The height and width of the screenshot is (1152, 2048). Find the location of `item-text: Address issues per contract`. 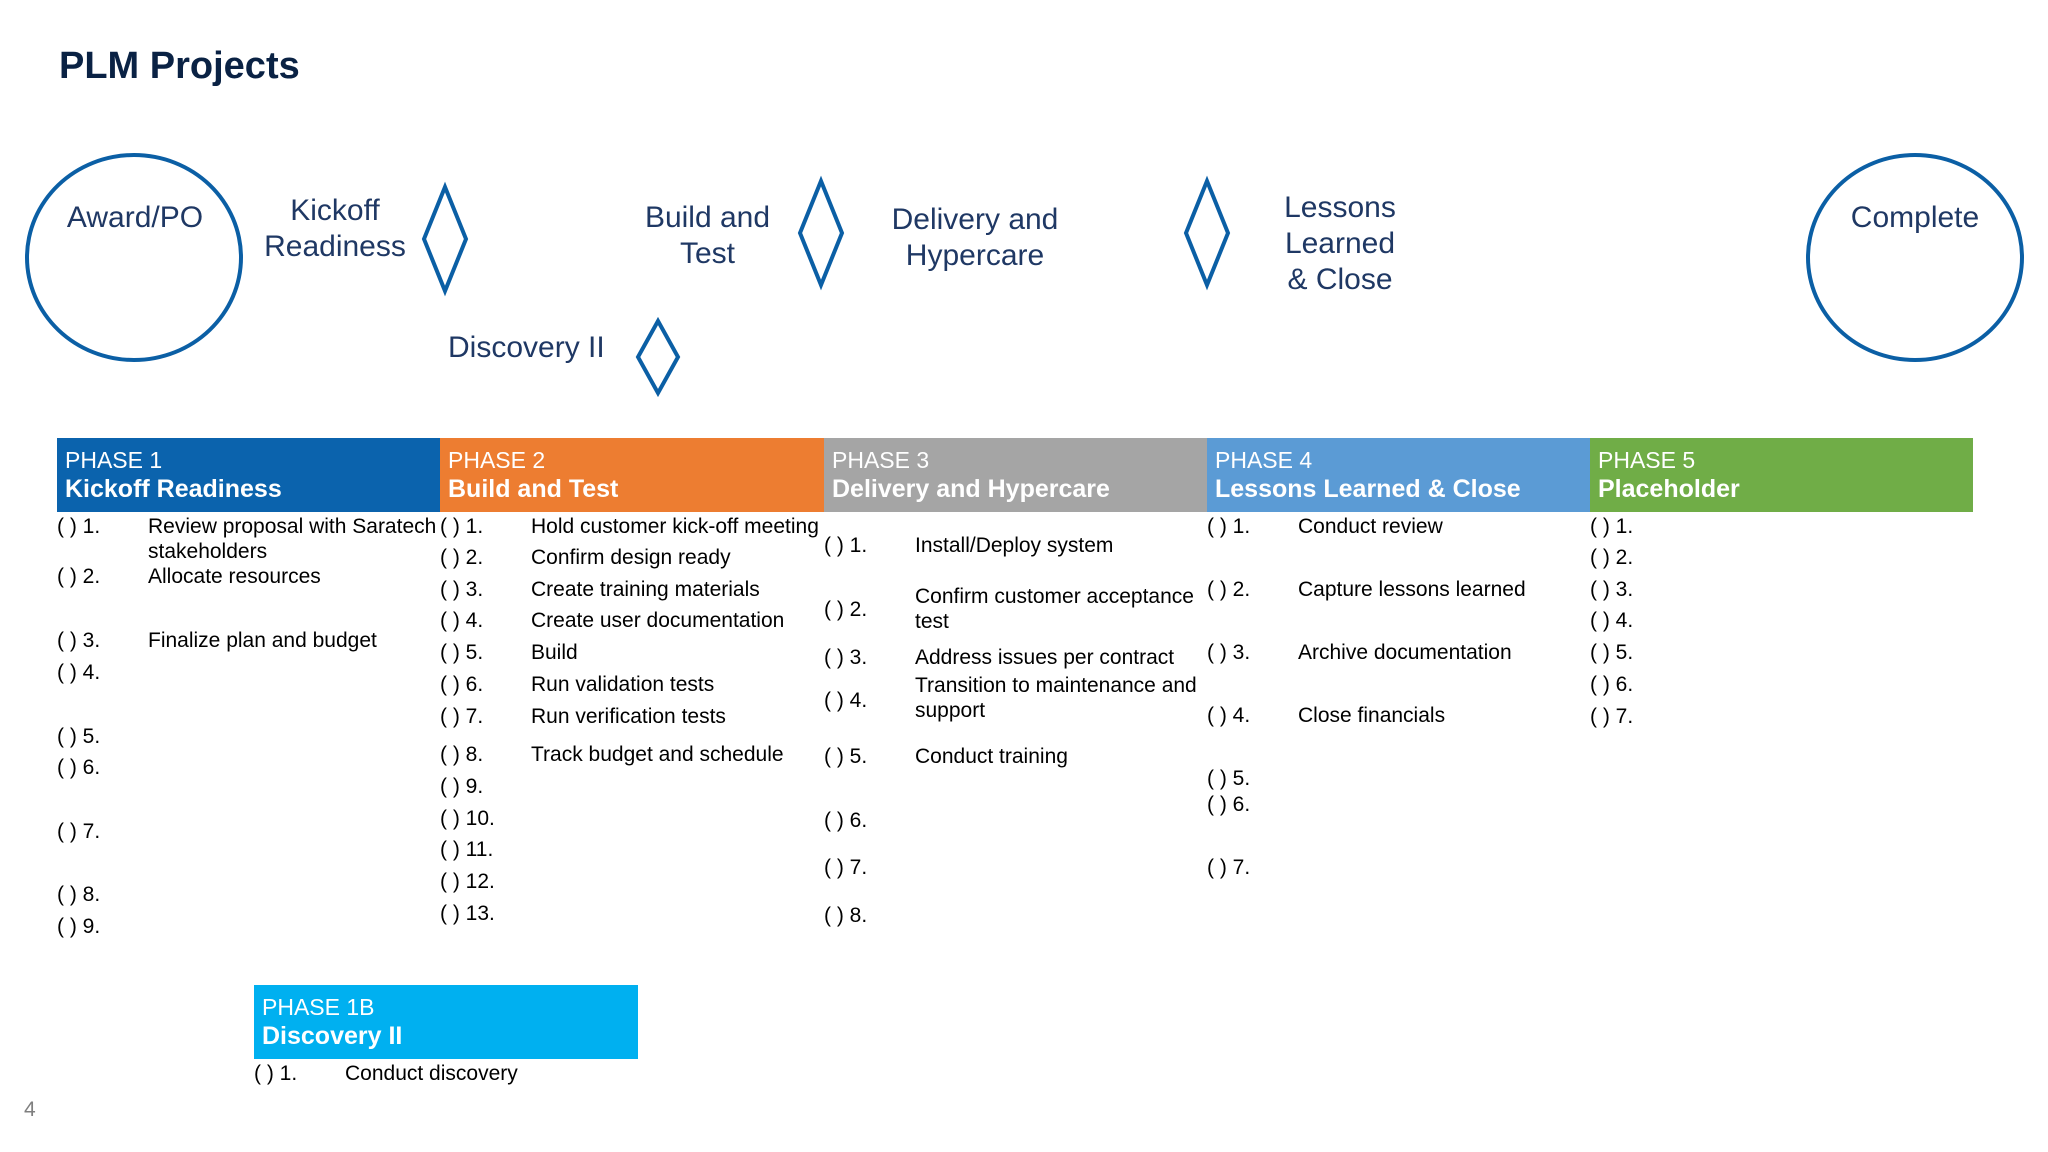

item-text: Address issues per contract is located at coordinates (1045, 657).